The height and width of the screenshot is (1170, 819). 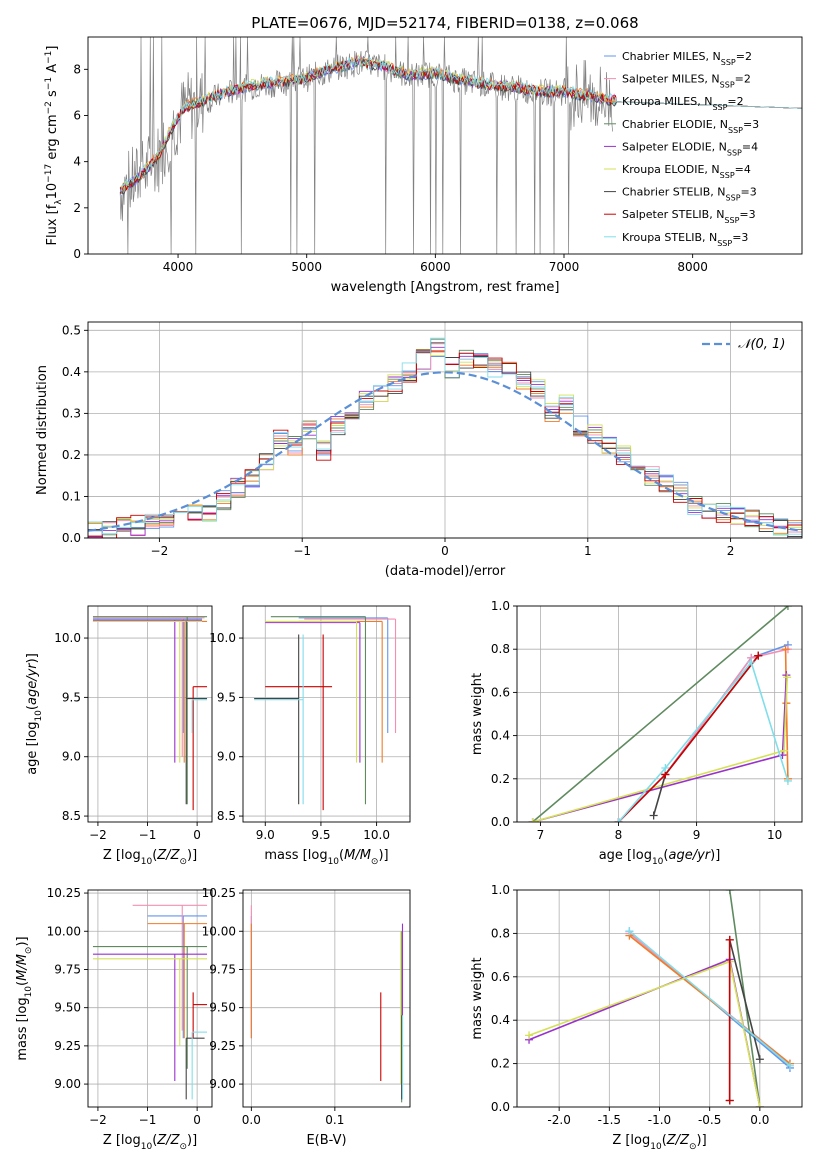 I want to click on legend-label: Kroupa ELODIE, N, so click(x=671, y=169).